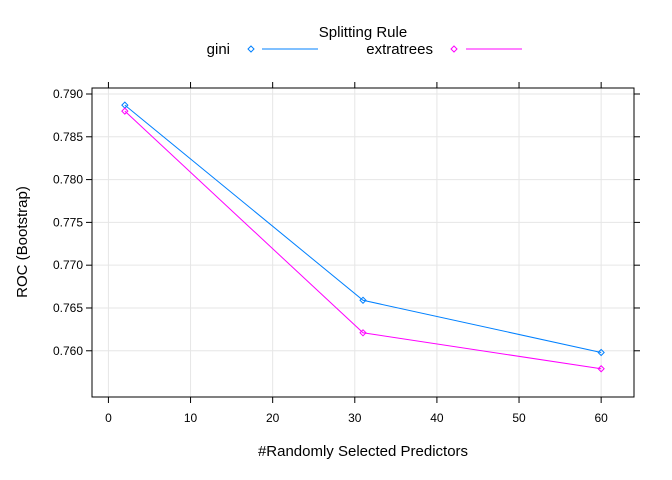 Image resolution: width=672 pixels, height=480 pixels. I want to click on y-tick-label: 0.790, so click(68, 94).